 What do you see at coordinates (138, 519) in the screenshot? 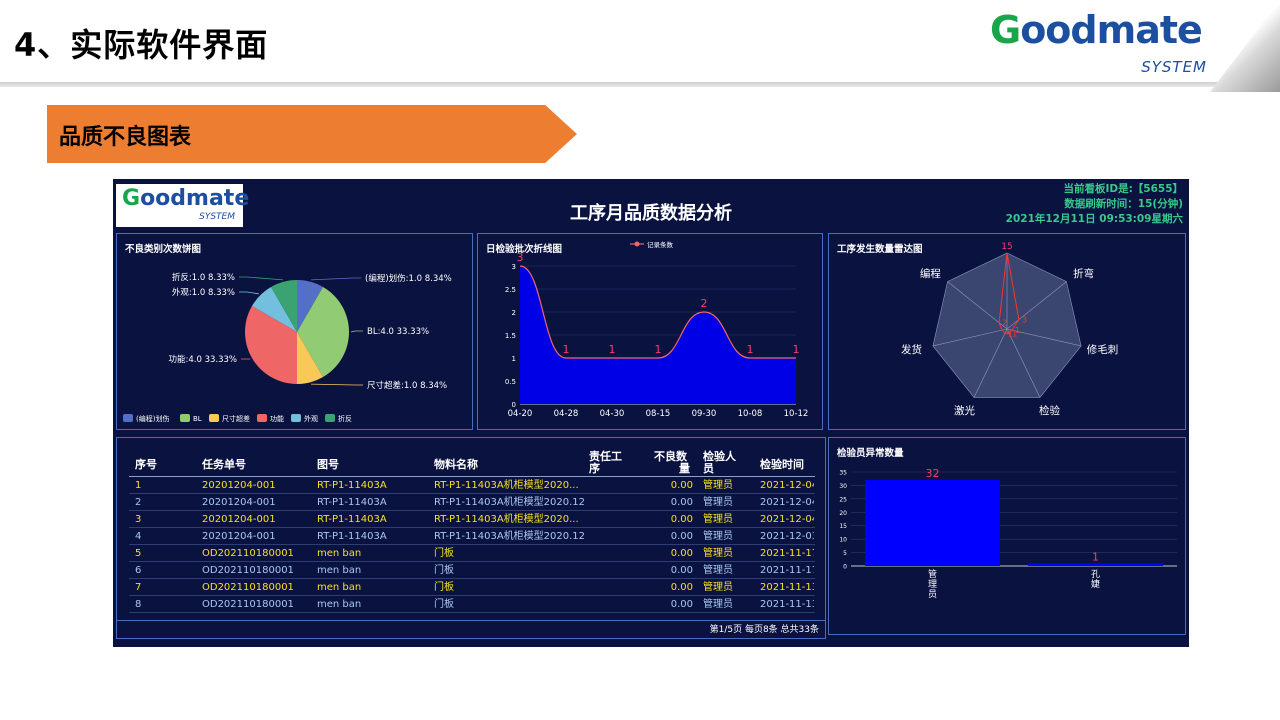
I see `cell-seq: 3` at bounding box center [138, 519].